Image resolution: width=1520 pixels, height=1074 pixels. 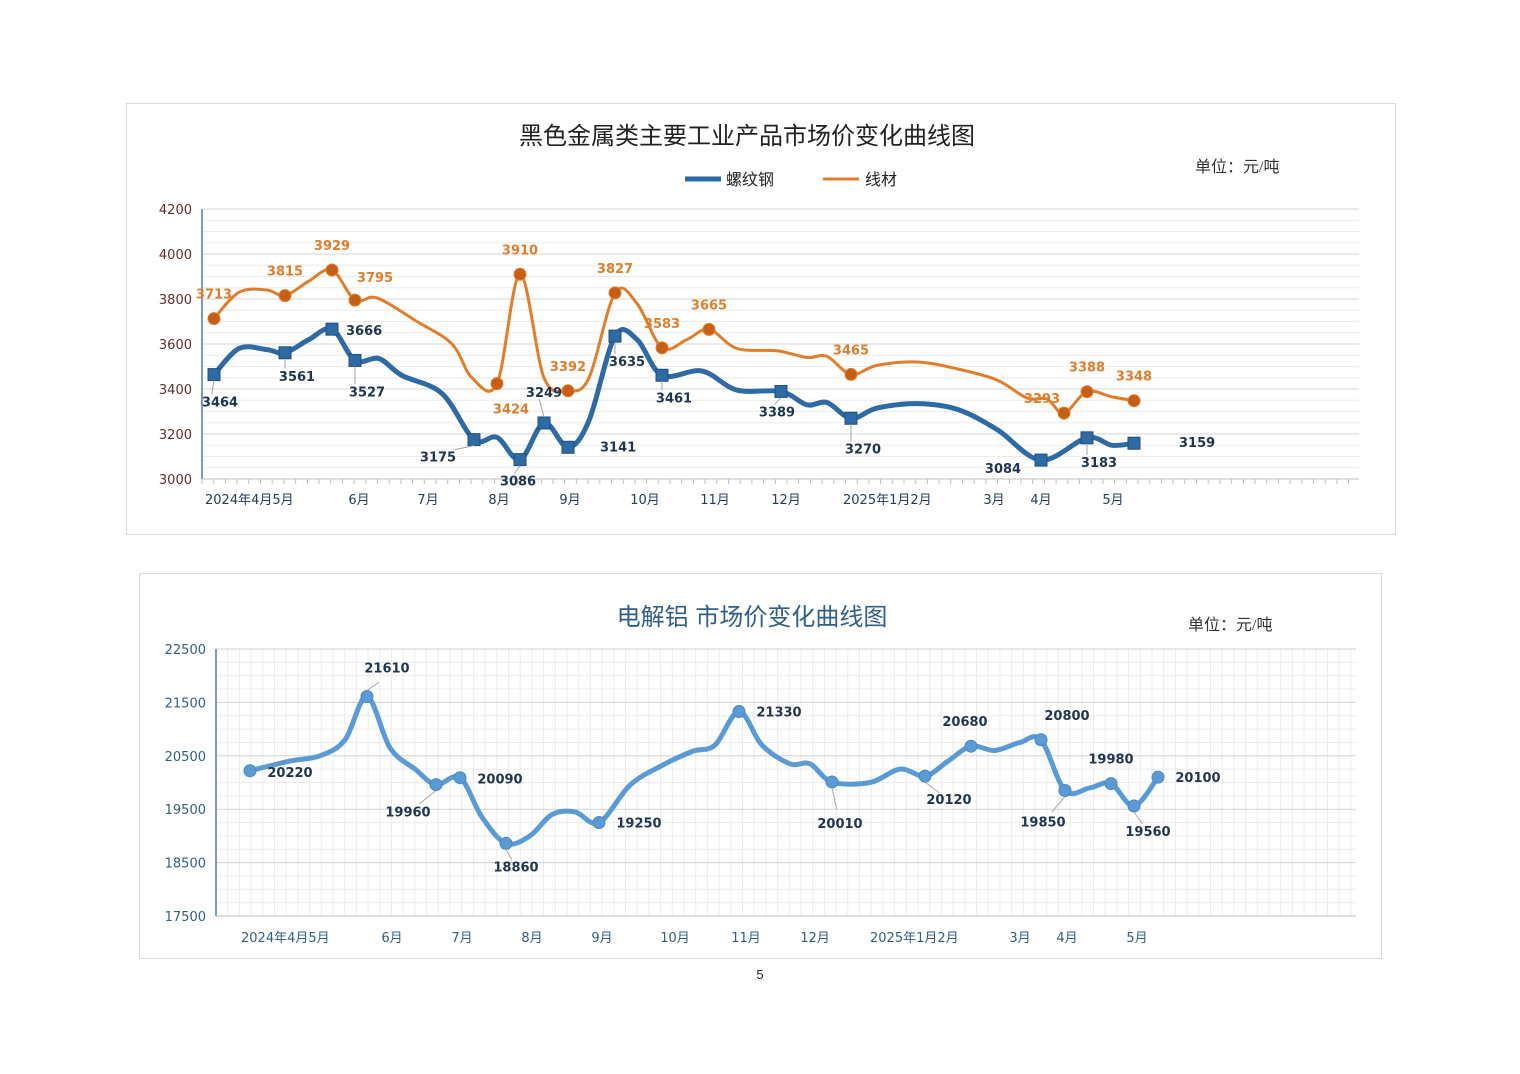 I want to click on data-label-rebar: 3175, so click(x=438, y=458).